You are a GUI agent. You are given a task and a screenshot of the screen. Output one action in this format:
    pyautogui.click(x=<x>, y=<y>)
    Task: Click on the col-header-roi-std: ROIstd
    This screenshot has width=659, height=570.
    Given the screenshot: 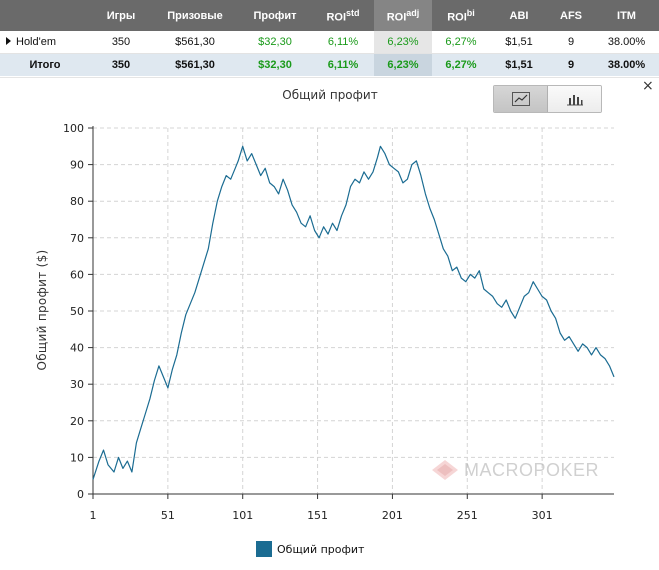 What is the action you would take?
    pyautogui.click(x=343, y=15)
    